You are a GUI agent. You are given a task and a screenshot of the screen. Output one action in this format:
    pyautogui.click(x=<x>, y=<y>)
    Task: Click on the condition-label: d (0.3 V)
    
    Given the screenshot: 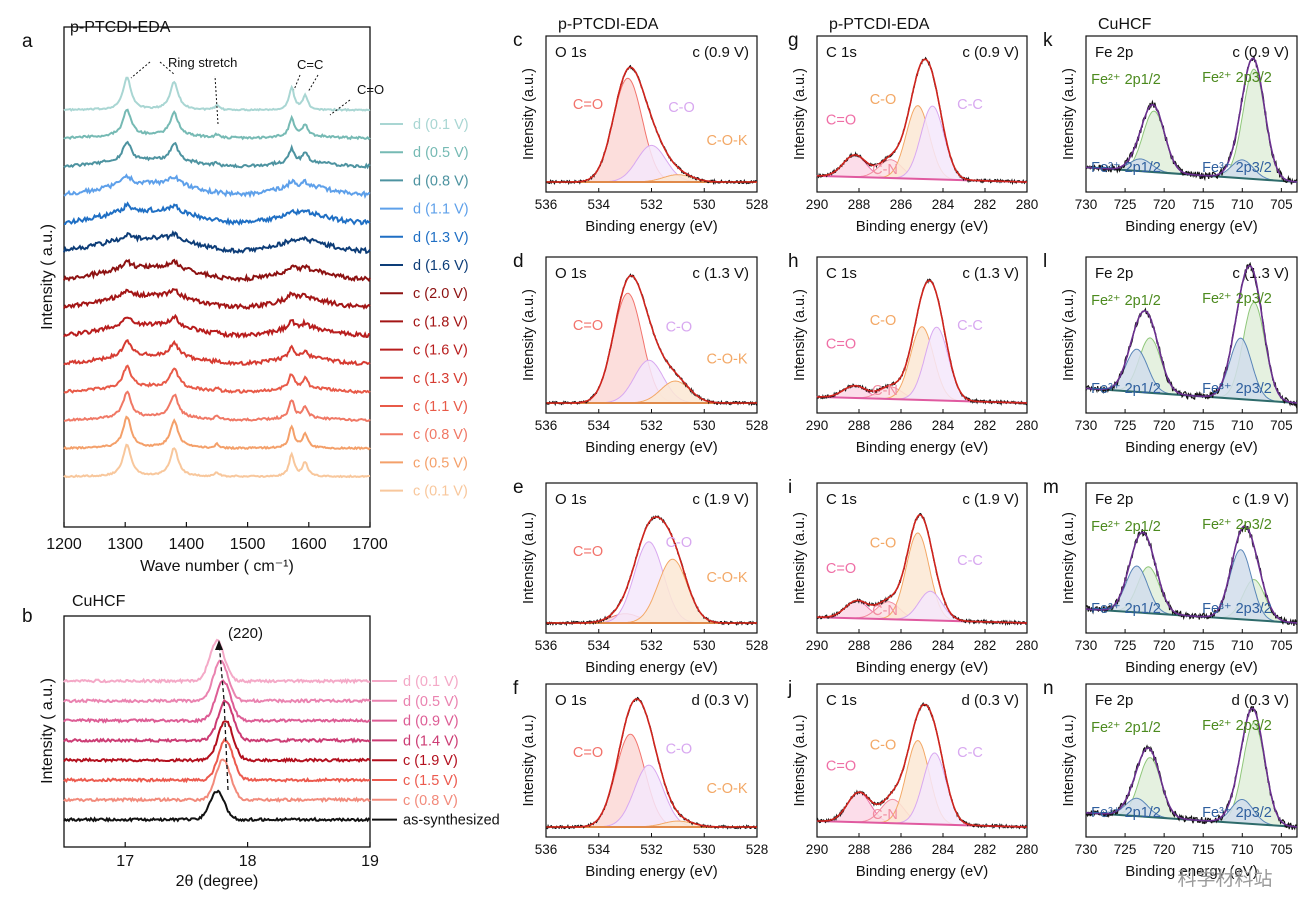 What is the action you would take?
    pyautogui.click(x=990, y=700)
    